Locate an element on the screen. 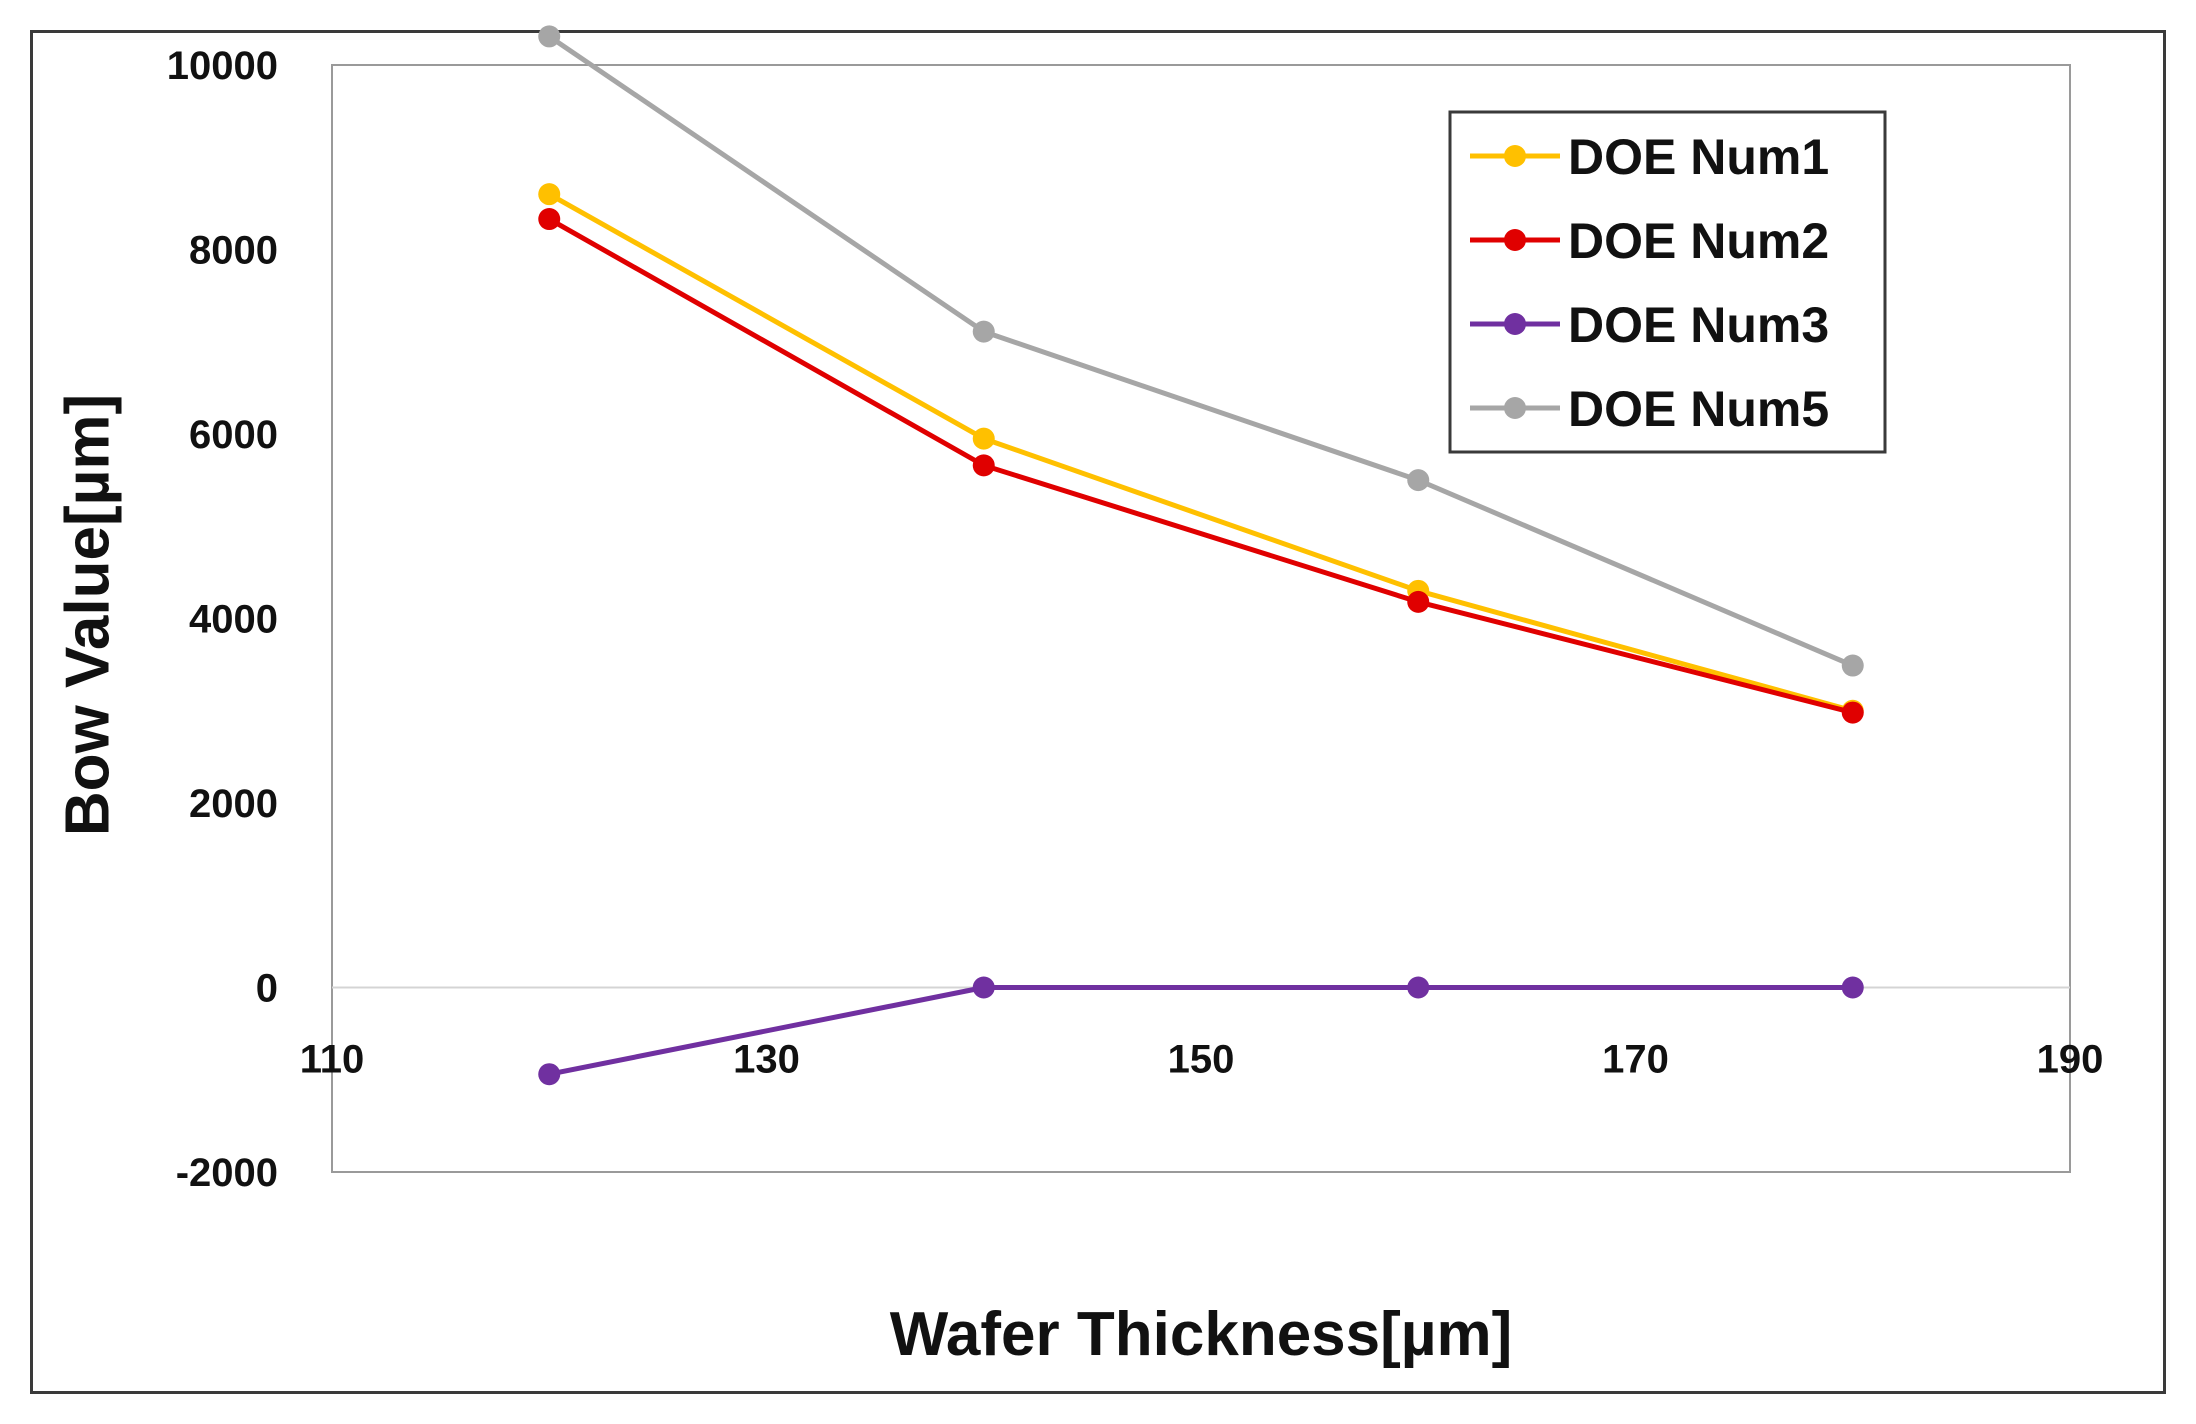 The image size is (2196, 1424). legend-label: DOE Num5 is located at coordinates (1698, 409).